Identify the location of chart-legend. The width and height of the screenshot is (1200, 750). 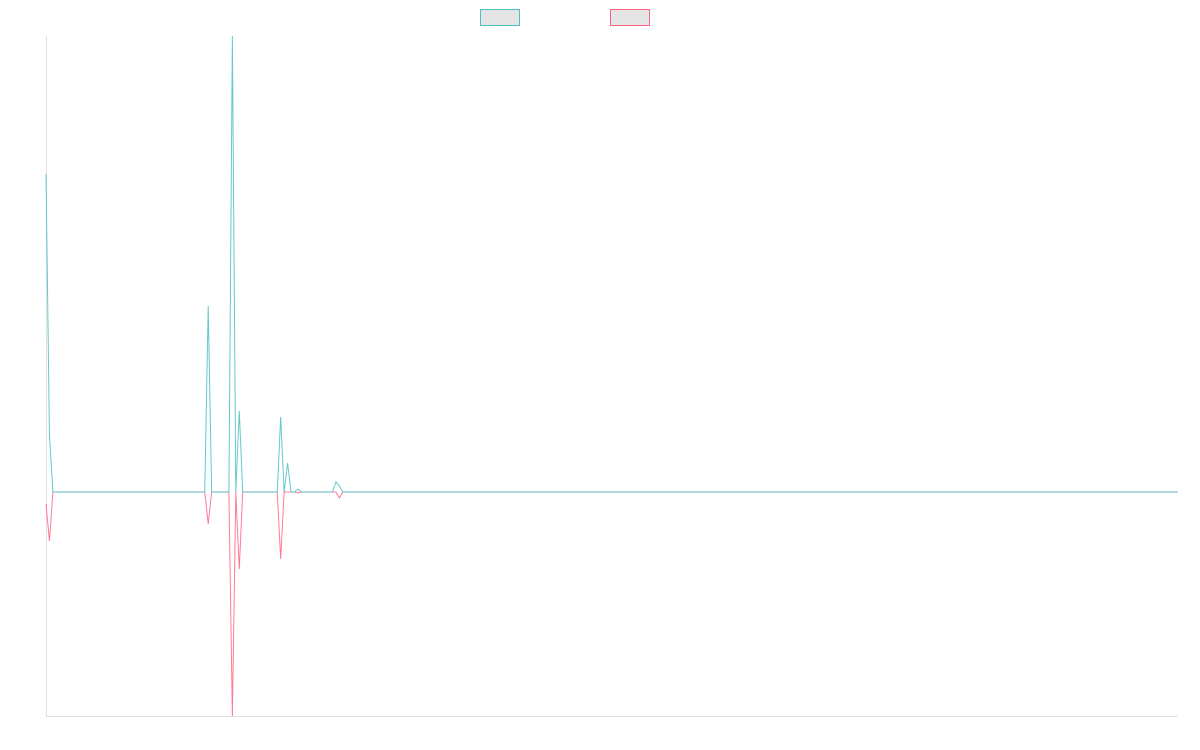
(568, 17).